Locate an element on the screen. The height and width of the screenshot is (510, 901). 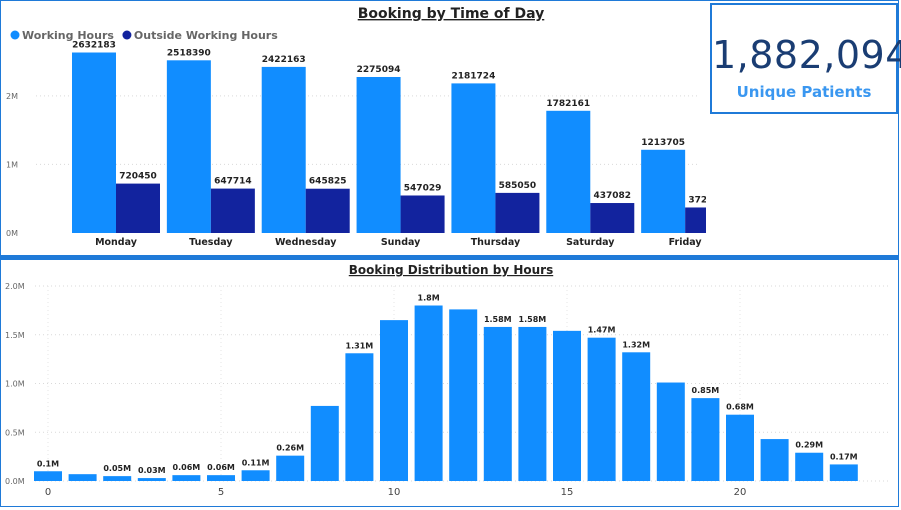
data-label: 1.32M is located at coordinates (636, 344).